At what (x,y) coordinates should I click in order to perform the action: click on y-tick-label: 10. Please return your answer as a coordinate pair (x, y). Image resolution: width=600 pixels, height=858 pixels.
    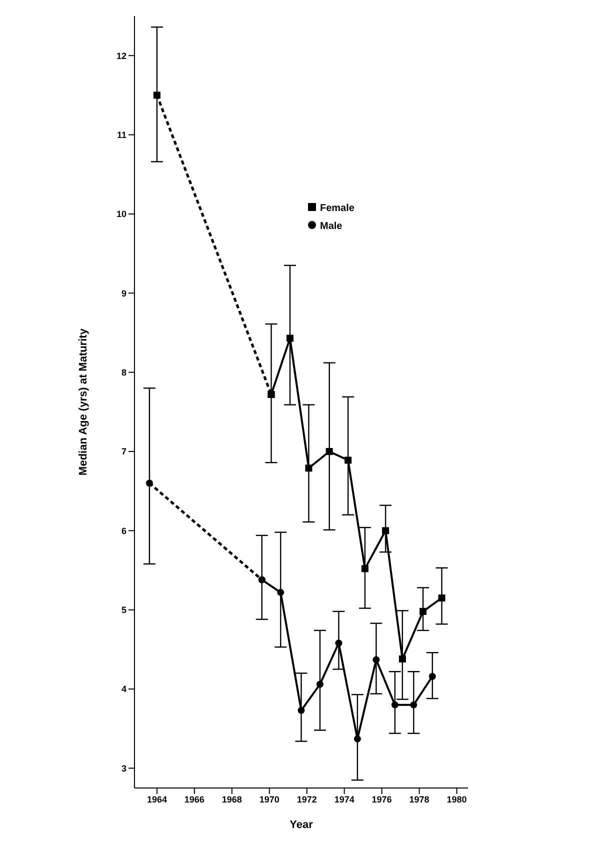
    Looking at the image, I should click on (121, 214).